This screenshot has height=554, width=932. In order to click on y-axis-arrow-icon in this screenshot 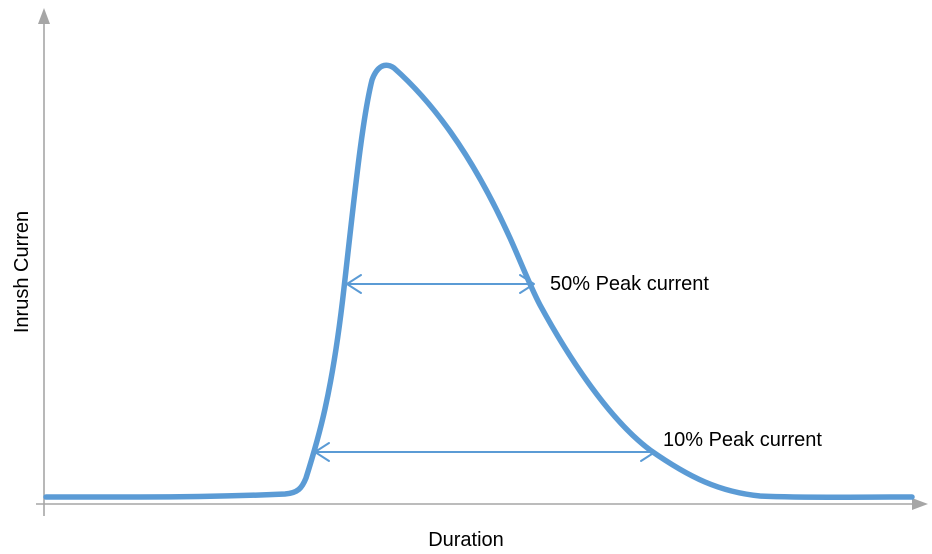, I will do `click(44, 16)`.